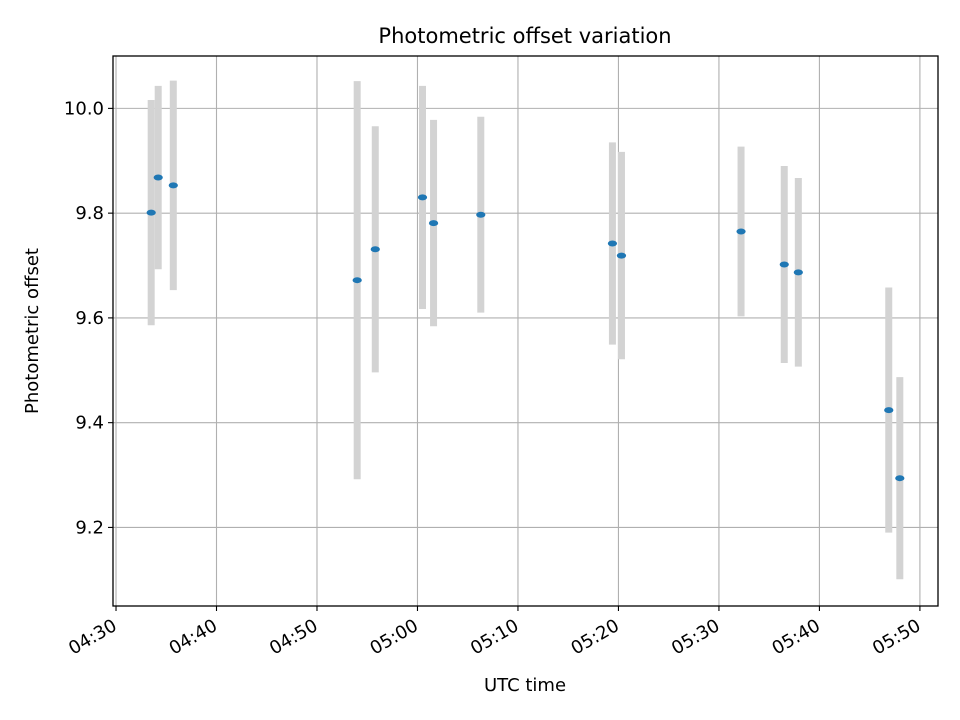 The height and width of the screenshot is (720, 960). What do you see at coordinates (524, 36) in the screenshot?
I see `chart-title: Photometric offset variation` at bounding box center [524, 36].